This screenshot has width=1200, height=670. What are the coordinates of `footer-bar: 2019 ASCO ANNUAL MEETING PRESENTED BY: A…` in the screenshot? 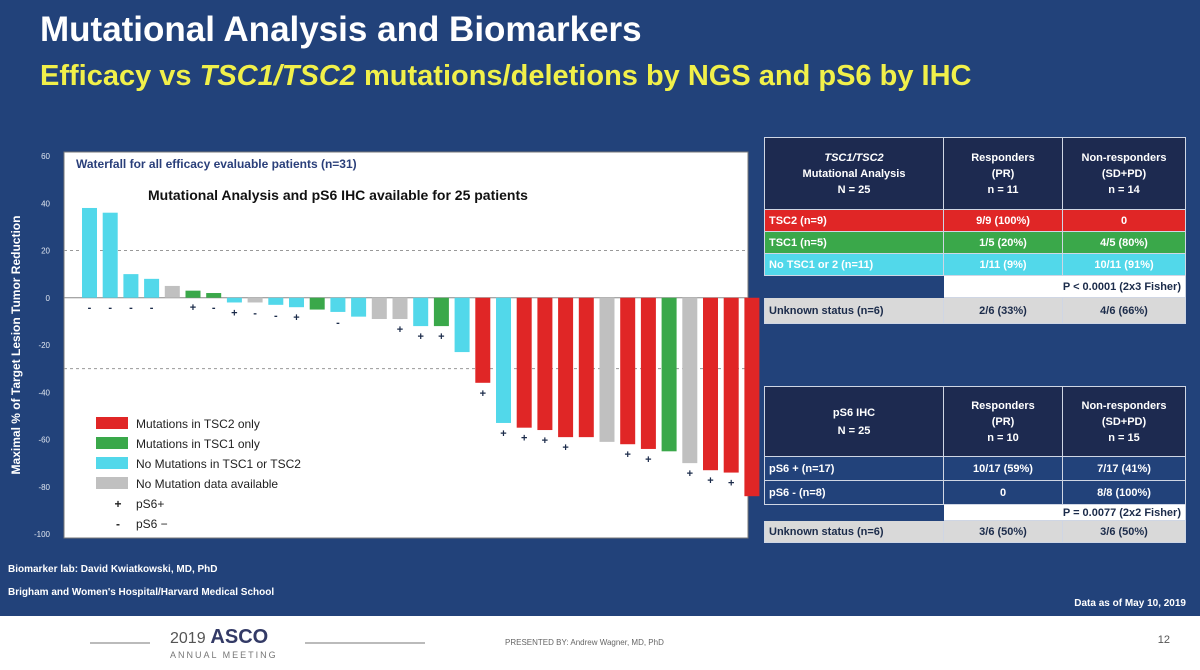 It's located at (600, 643).